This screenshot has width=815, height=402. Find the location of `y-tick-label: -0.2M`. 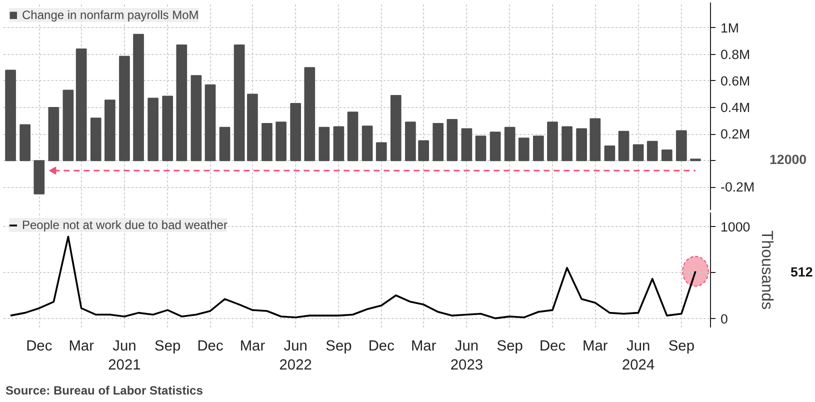

y-tick-label: -0.2M is located at coordinates (737, 187).